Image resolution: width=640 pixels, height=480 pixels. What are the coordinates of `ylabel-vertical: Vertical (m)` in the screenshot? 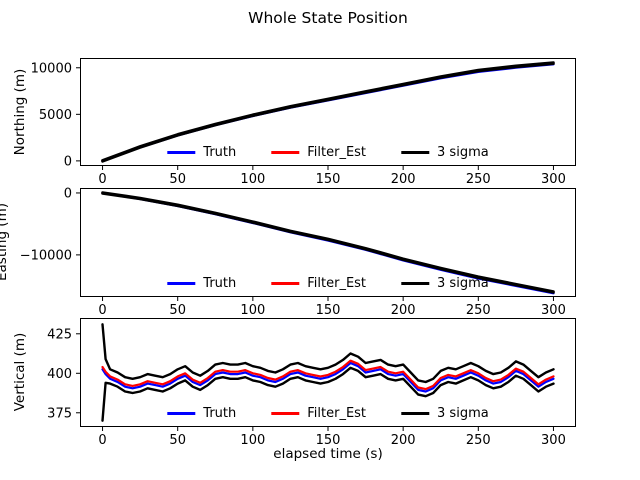 It's located at (20, 372).